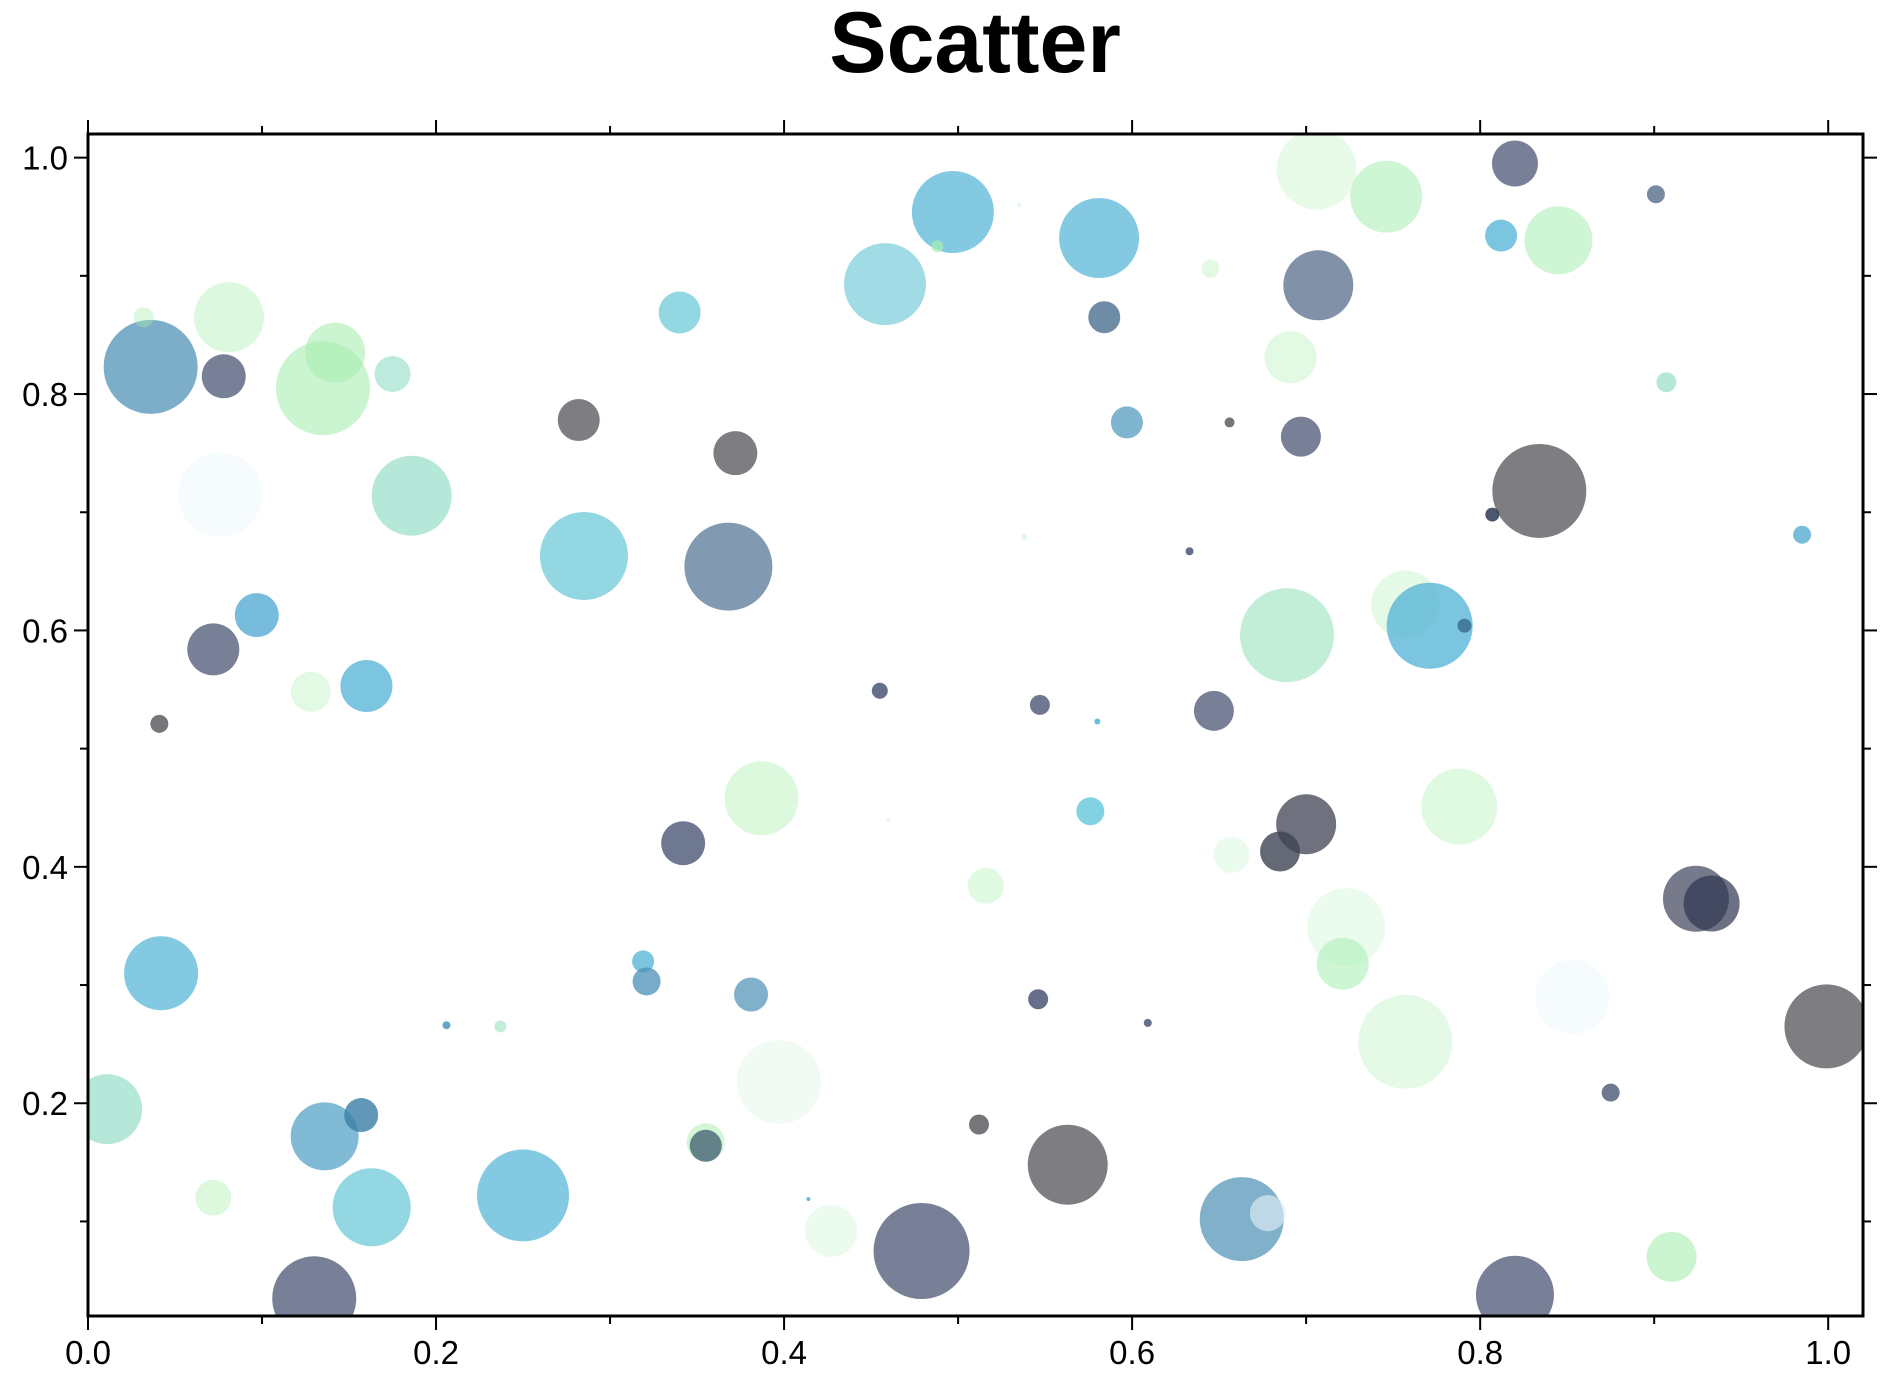 This screenshot has height=1379, width=1885. Describe the element at coordinates (88, 1352) in the screenshot. I see `x-tick-label: 0.0` at that location.